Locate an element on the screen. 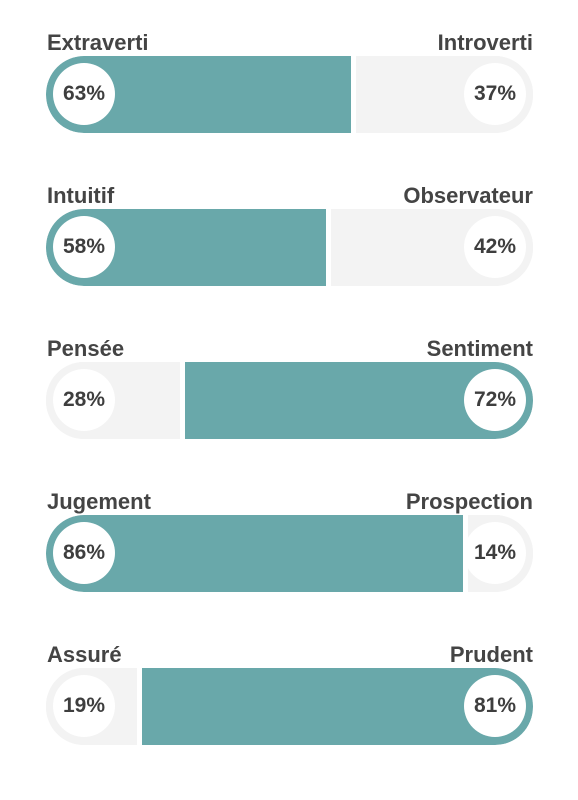 This screenshot has height=800, width=578. trait-right-label: Introverti is located at coordinates (485, 42).